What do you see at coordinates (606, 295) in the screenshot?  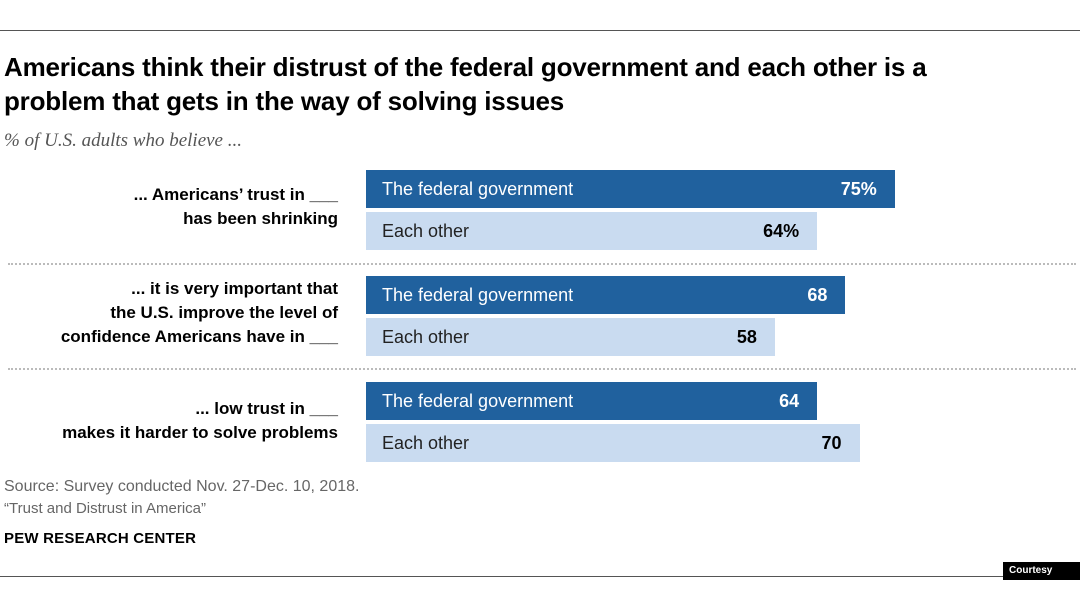 I see `bar-group2-federal-government: The federal government 68` at bounding box center [606, 295].